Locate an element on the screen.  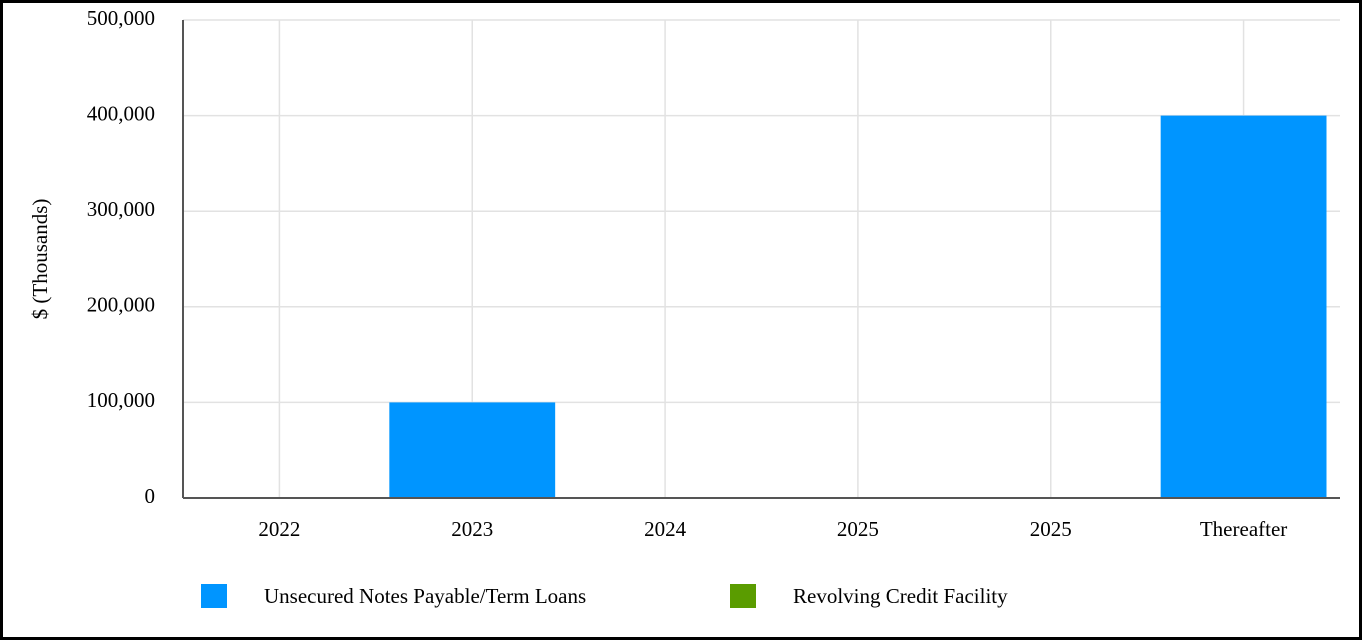
y-tick-label: 100,000 is located at coordinates (121, 400).